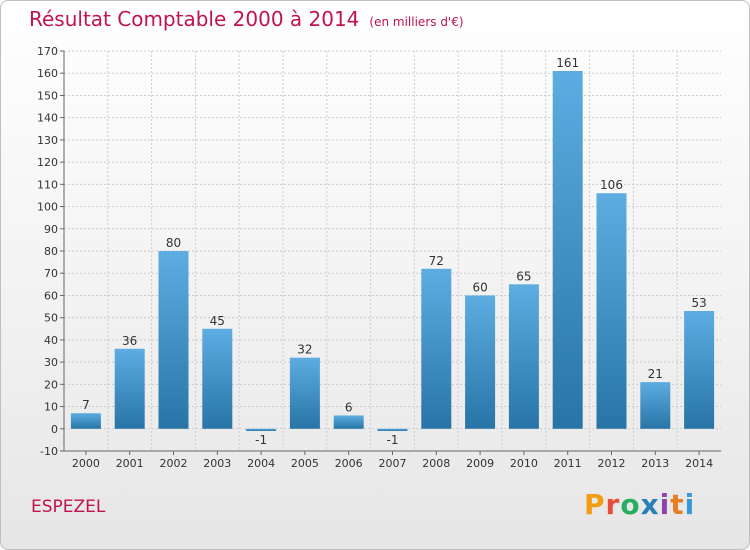  Describe the element at coordinates (611, 311) in the screenshot. I see `bar-2012` at that location.